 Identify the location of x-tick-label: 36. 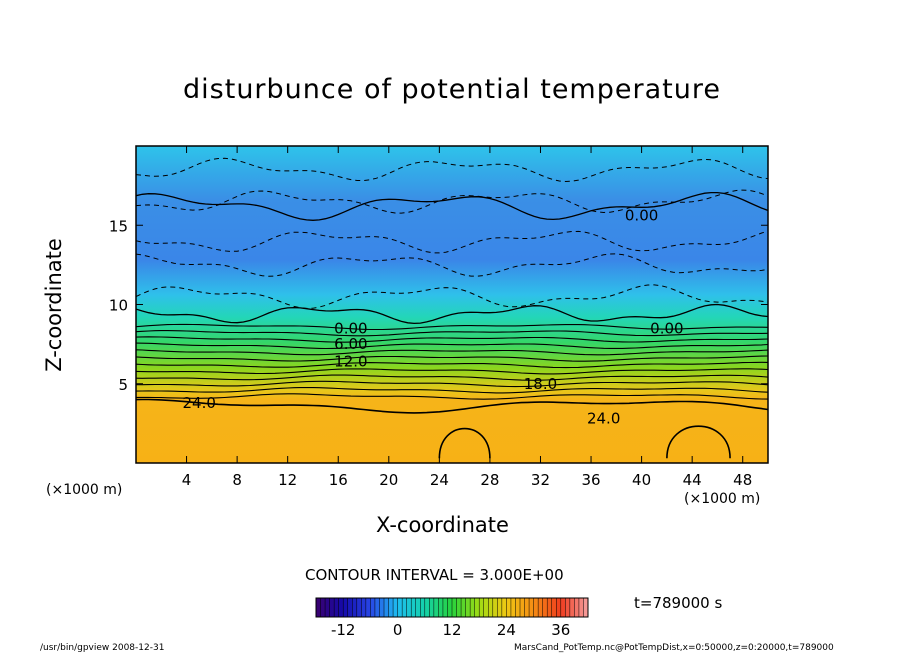
(590, 480).